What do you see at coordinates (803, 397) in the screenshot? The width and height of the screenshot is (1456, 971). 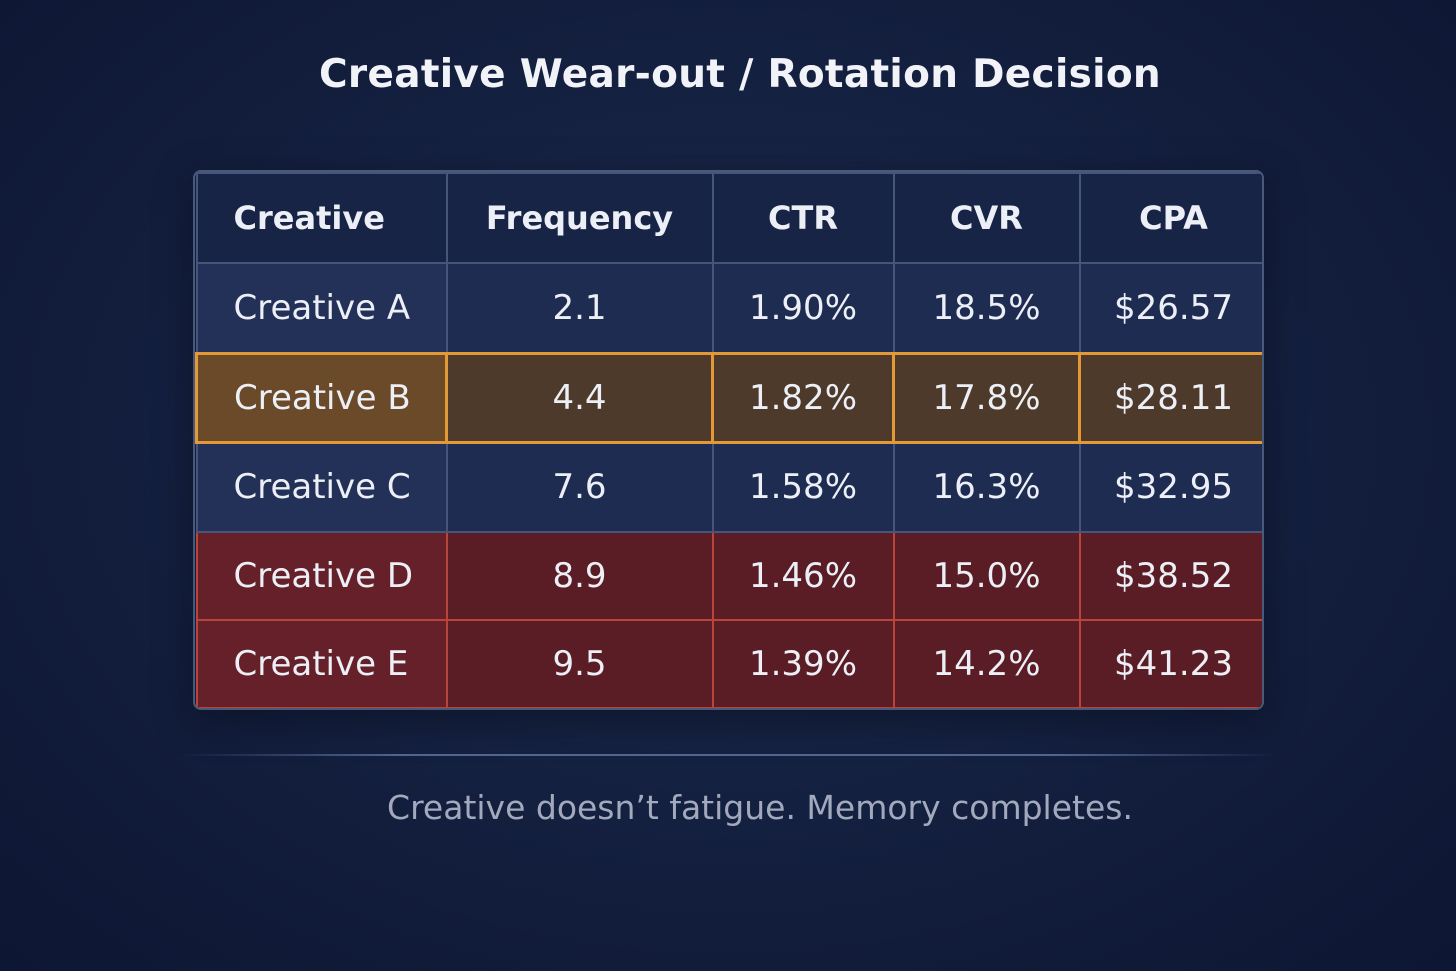 I see `cell-ctr: 1.82%` at bounding box center [803, 397].